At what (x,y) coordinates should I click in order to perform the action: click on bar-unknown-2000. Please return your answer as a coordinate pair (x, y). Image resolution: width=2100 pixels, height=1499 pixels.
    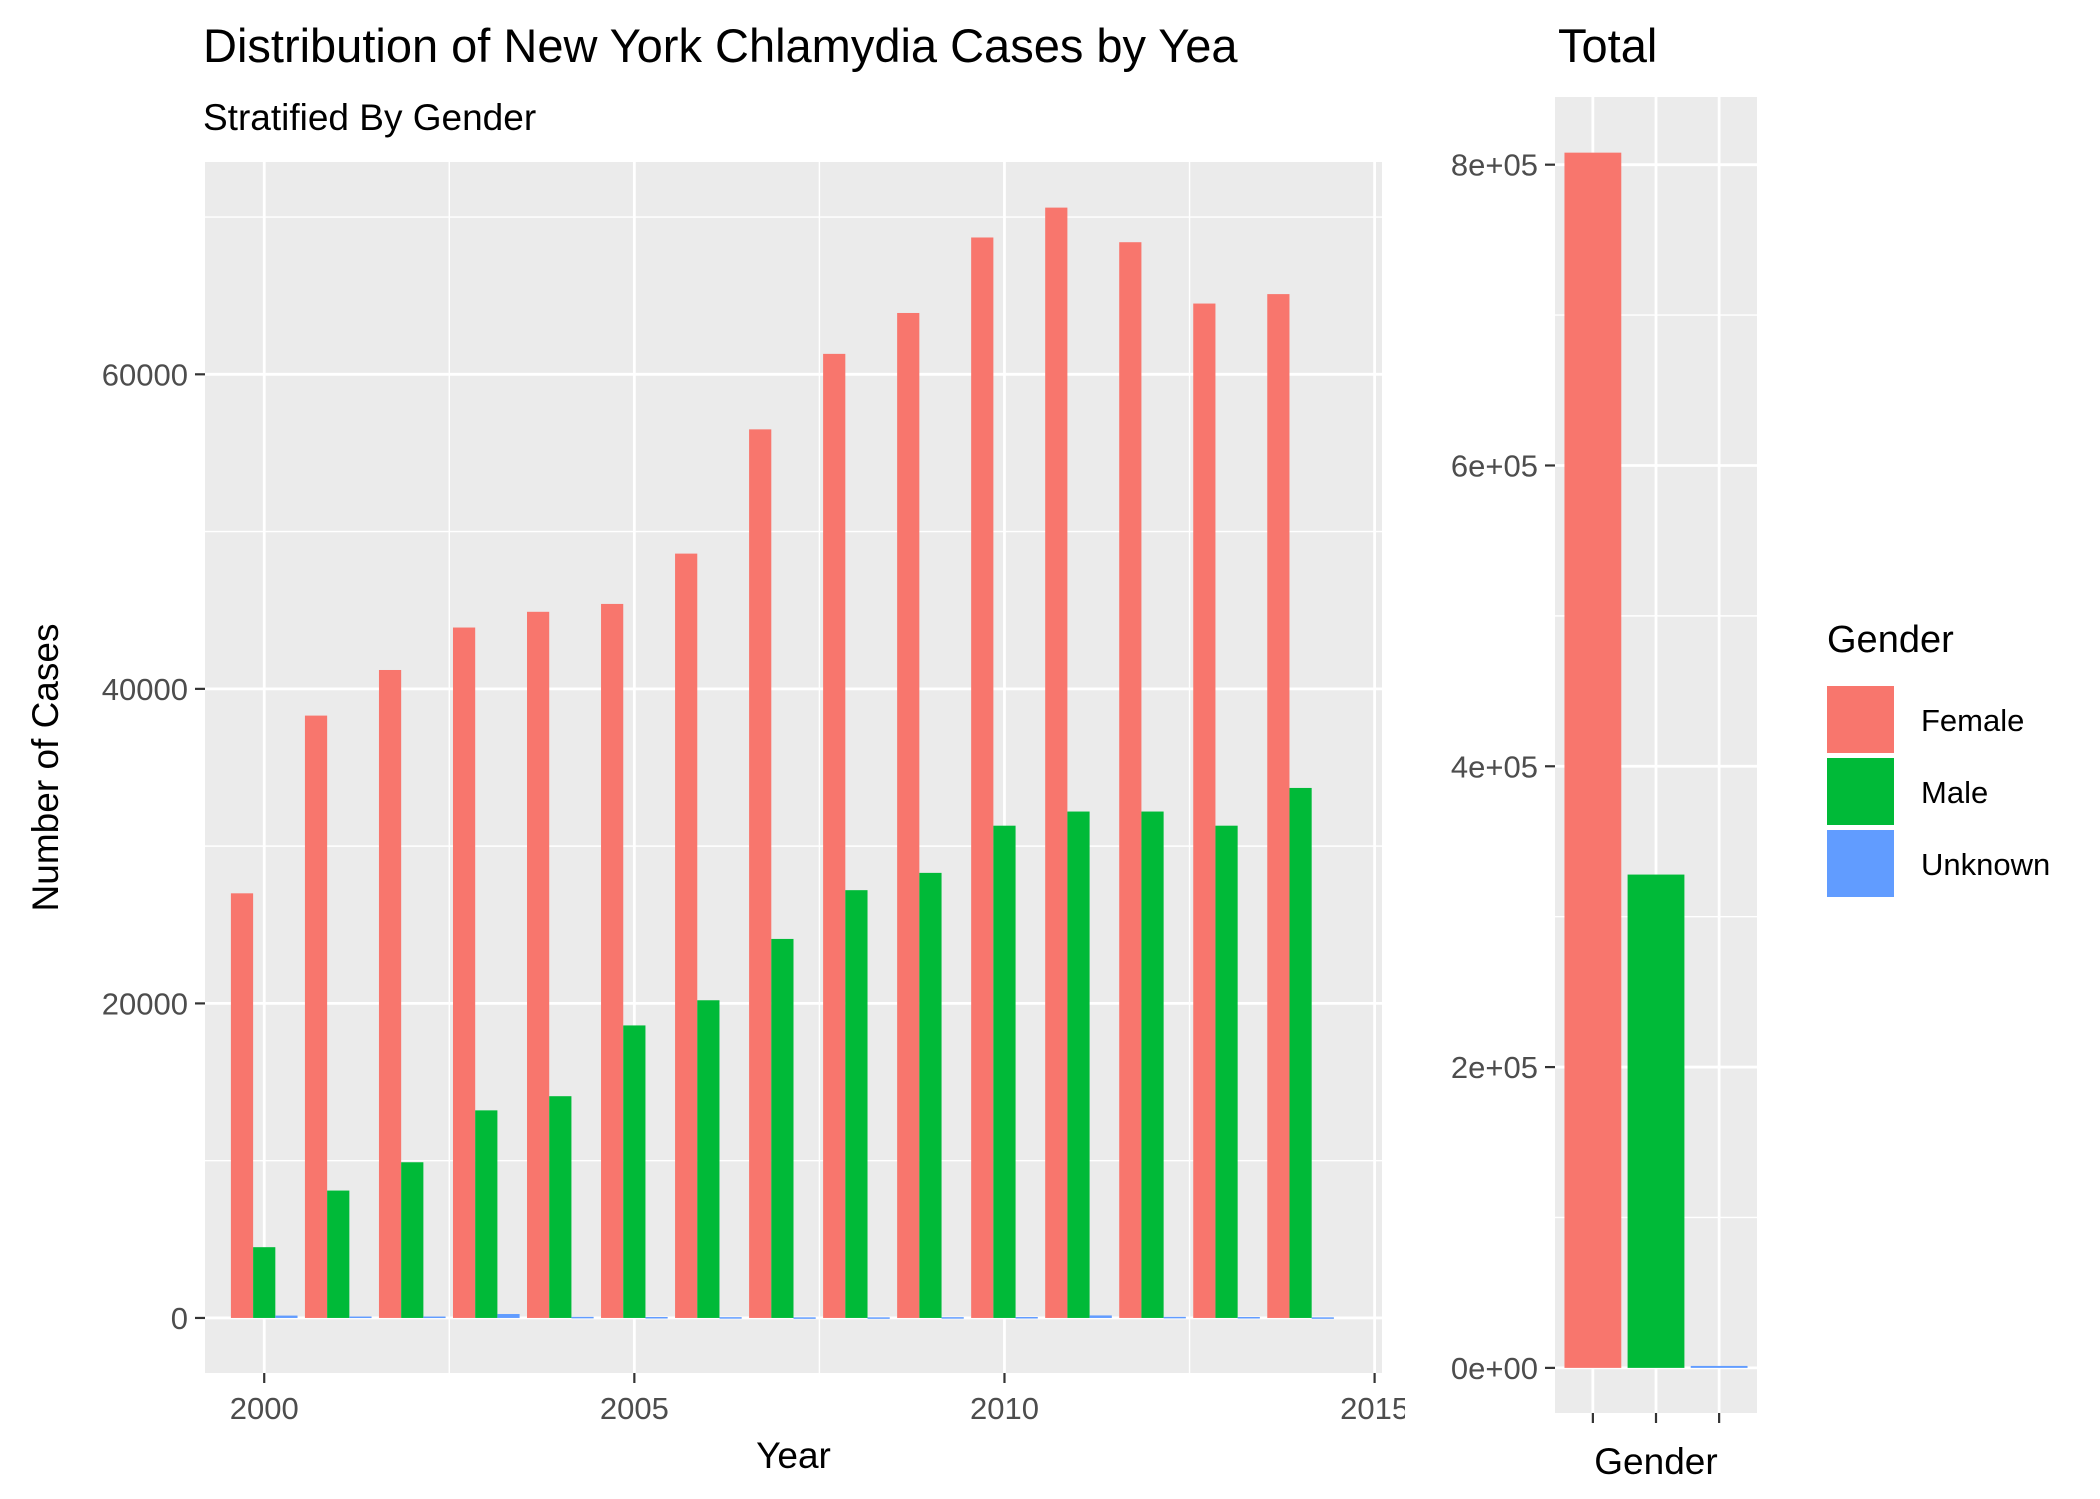
    Looking at the image, I should click on (286, 1316).